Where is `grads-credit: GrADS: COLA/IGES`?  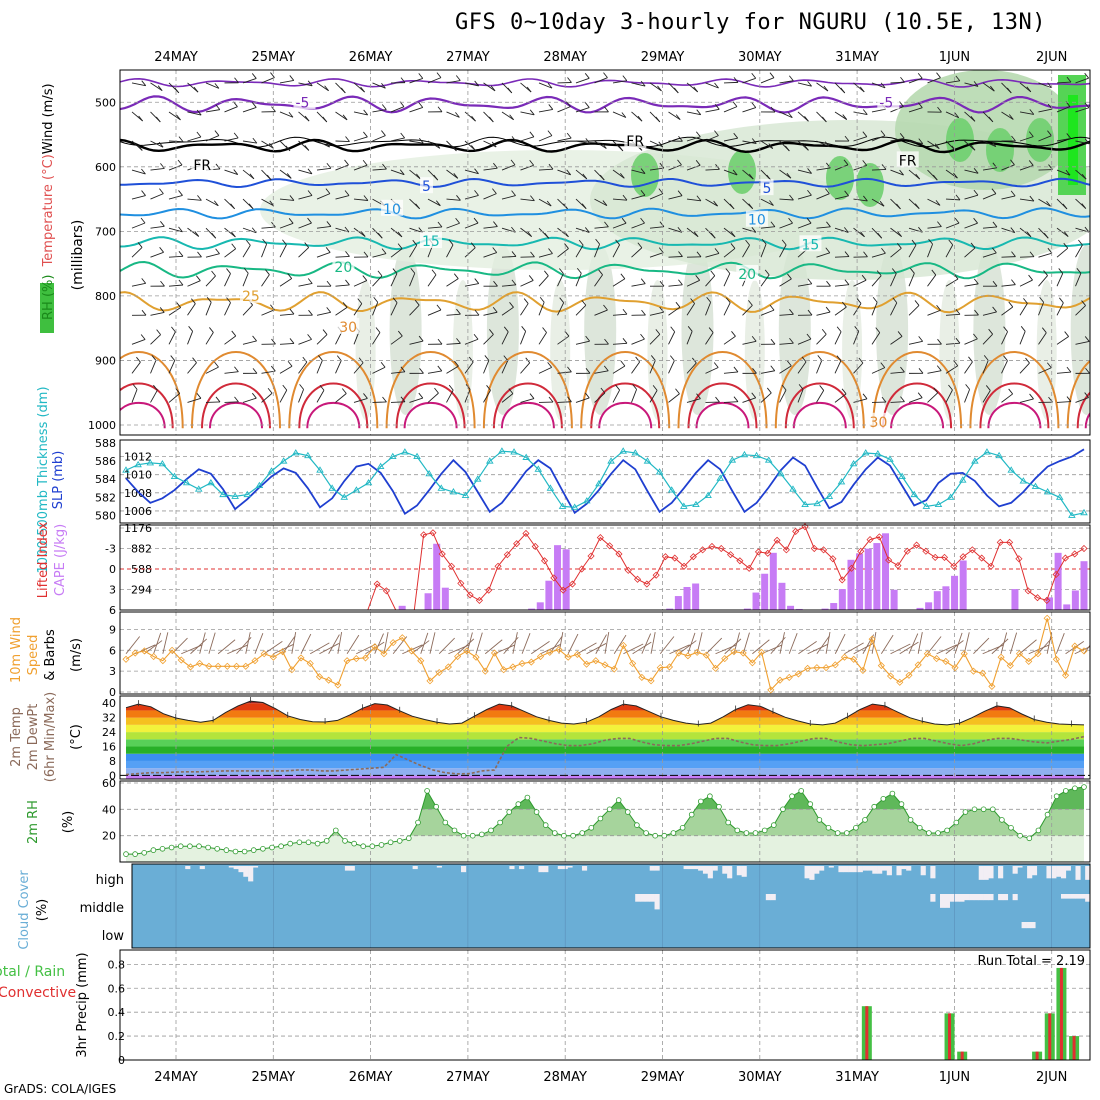
grads-credit: GrADS: COLA/IGES is located at coordinates (60, 1089).